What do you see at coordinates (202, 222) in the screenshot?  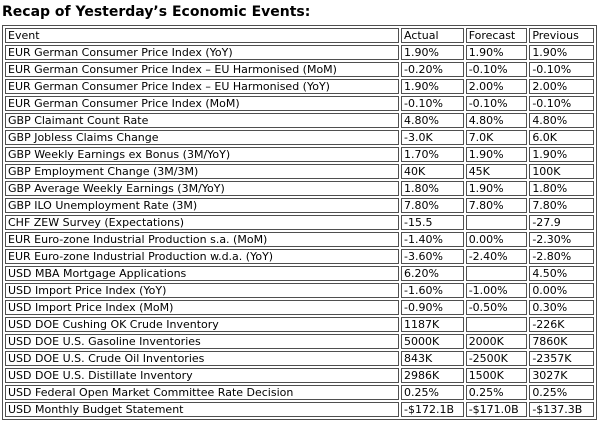 I see `event-cell: CHF ZEW Survey (Expectations)` at bounding box center [202, 222].